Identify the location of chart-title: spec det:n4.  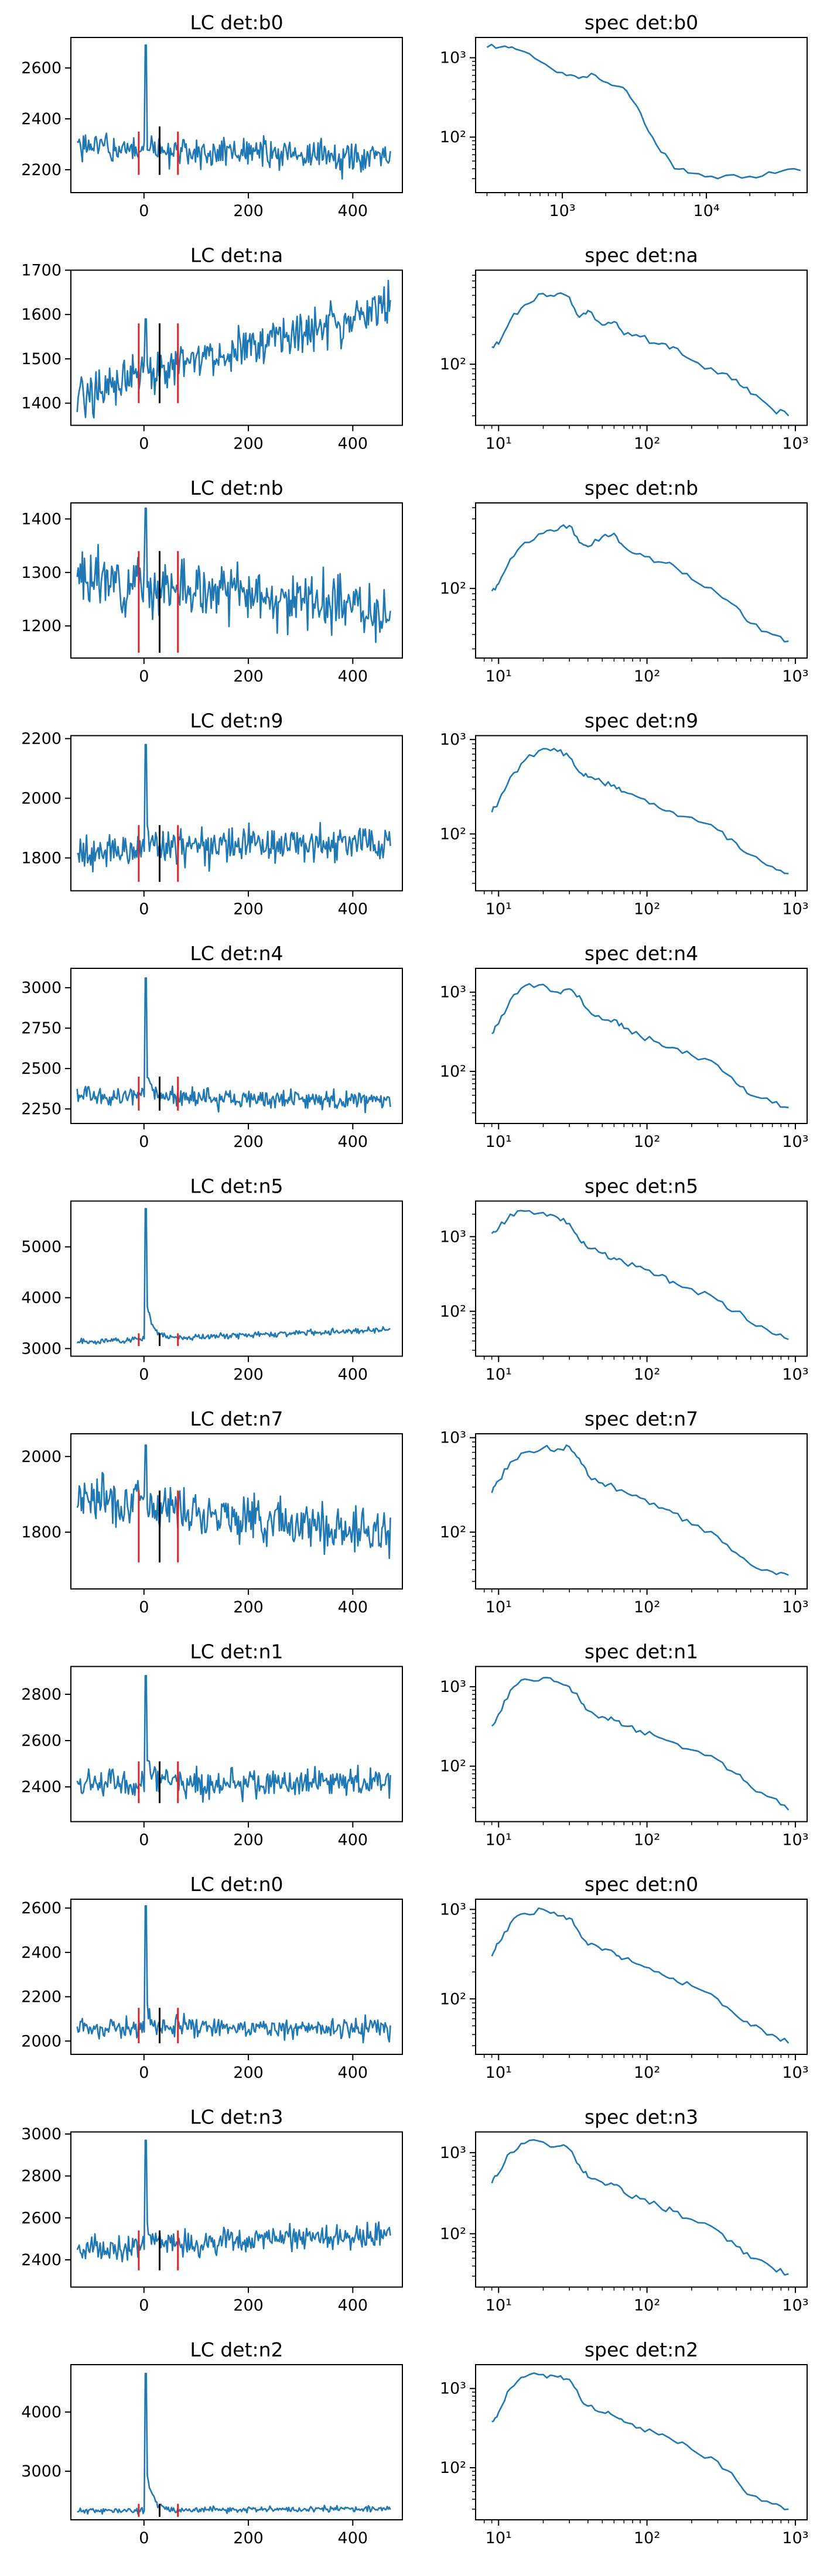
(641, 953).